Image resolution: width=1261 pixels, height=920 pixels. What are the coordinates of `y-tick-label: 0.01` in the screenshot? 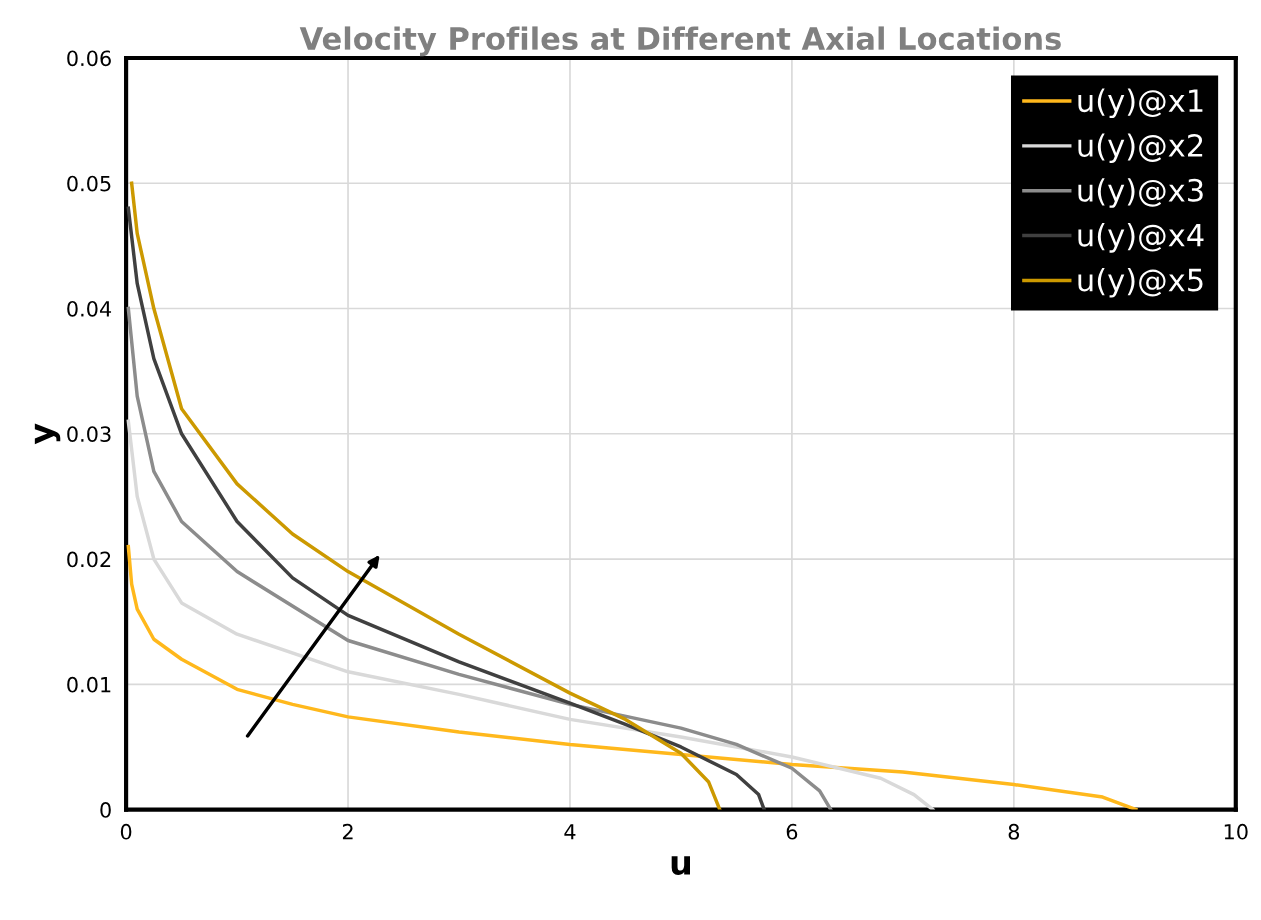 It's located at (89, 684).